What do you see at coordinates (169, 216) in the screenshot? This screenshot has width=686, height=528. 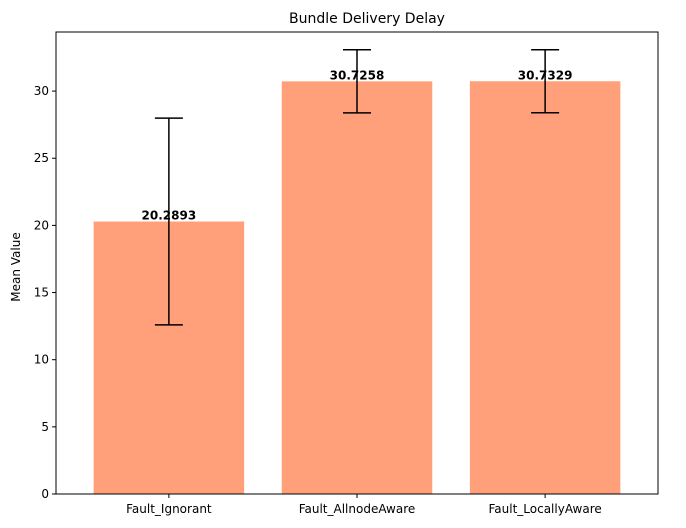 I see `data-label-0: 20.2893` at bounding box center [169, 216].